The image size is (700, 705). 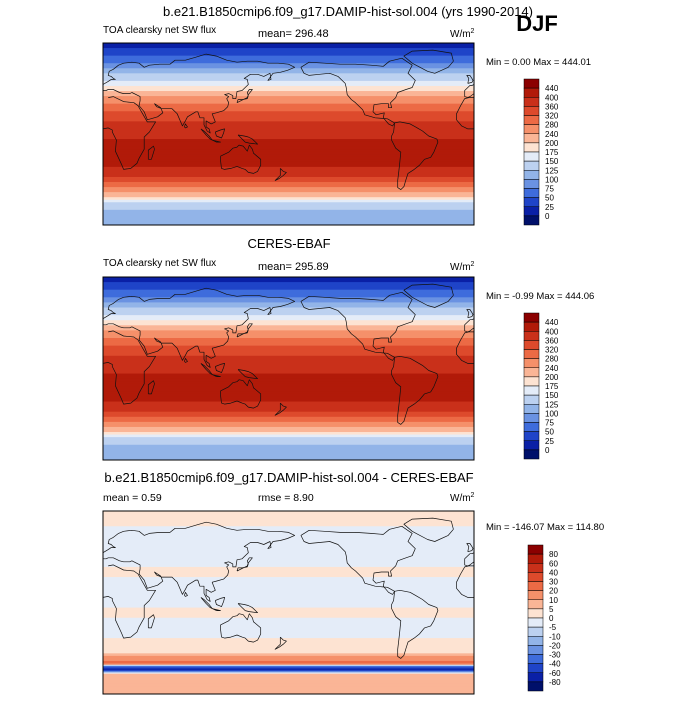 What do you see at coordinates (545, 527) in the screenshot?
I see `minmax-label: Min = -146.07 Max = 114.80` at bounding box center [545, 527].